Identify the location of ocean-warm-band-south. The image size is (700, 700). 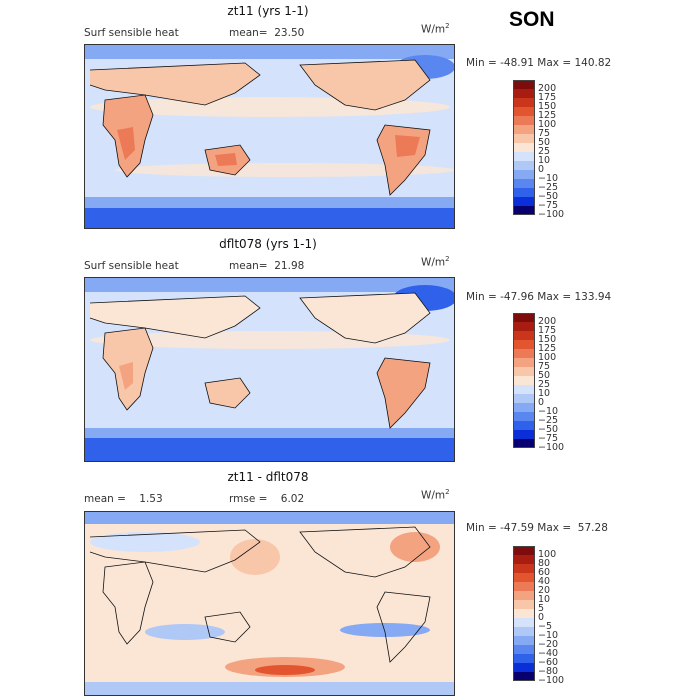
(284, 170).